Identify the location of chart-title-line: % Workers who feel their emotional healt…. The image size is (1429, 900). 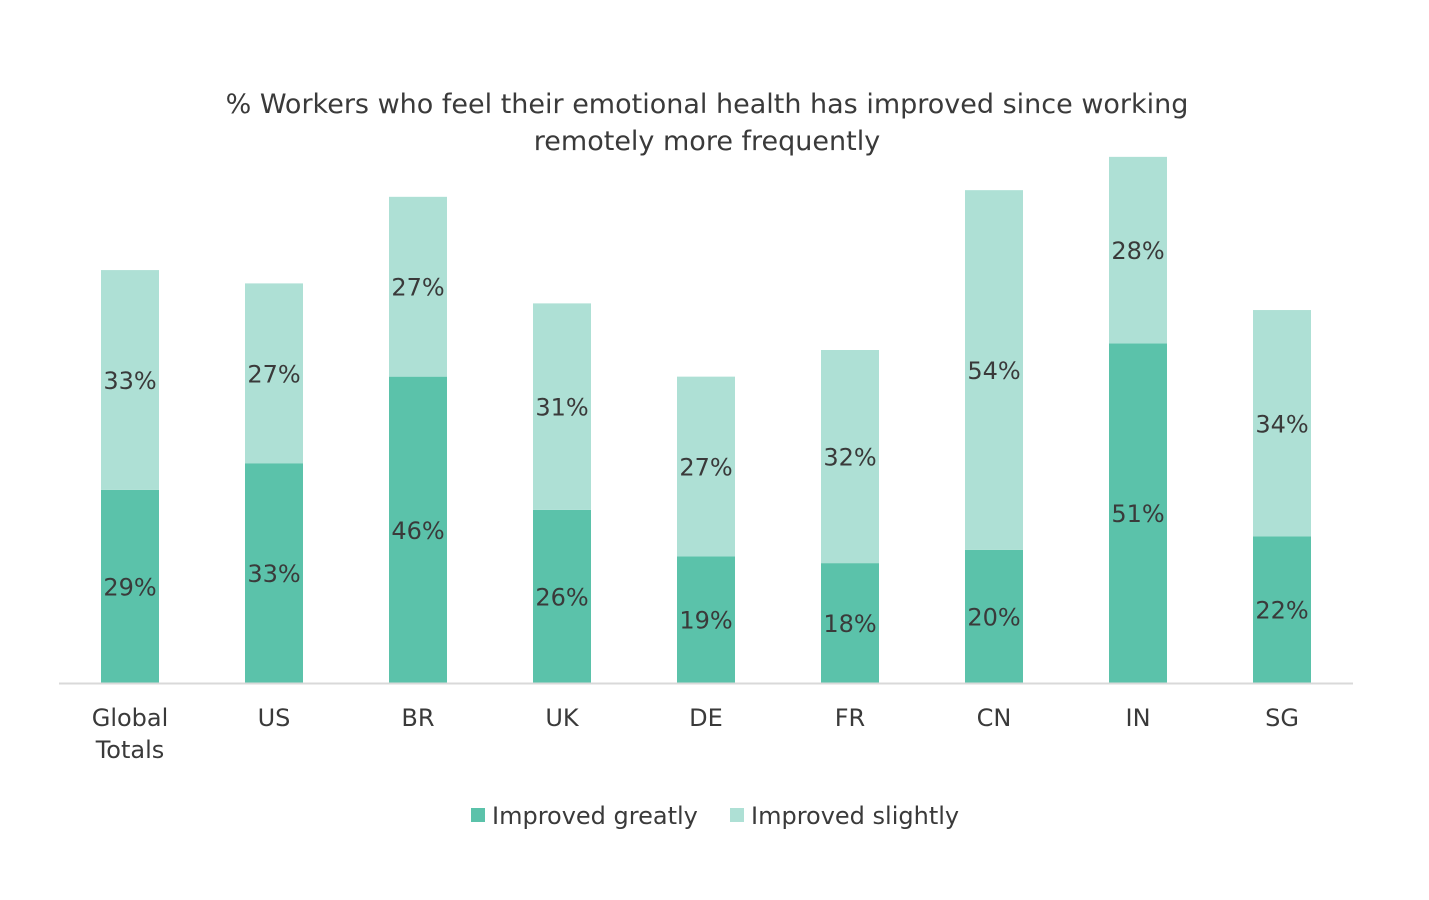
(707, 104).